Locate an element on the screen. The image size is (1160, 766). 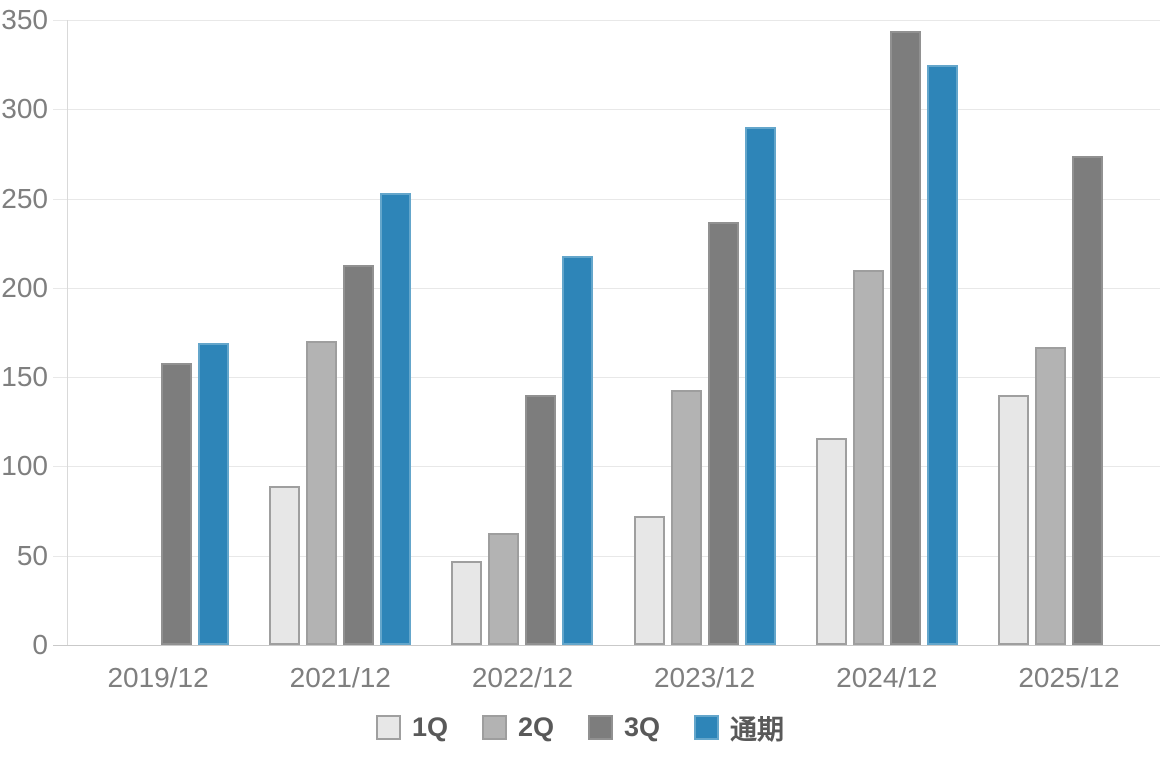
y-tick-label: 200 is located at coordinates (24, 287).